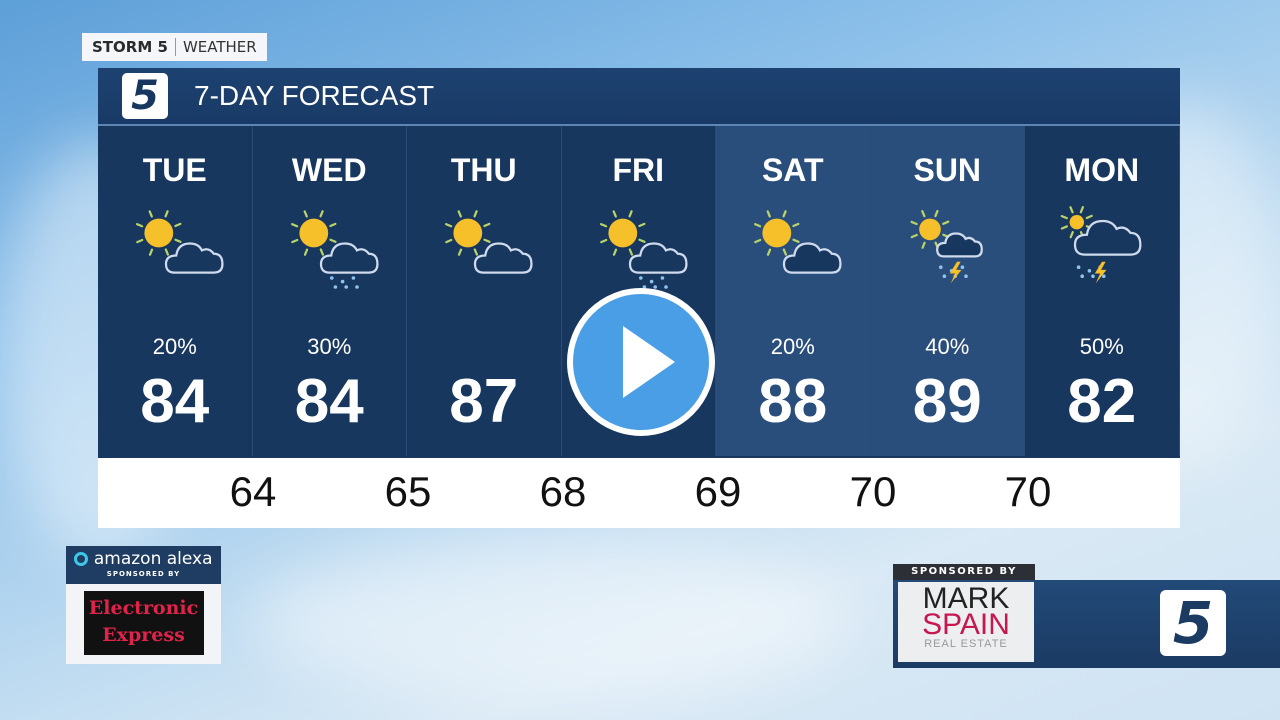 This screenshot has width=1280, height=720. I want to click on alexa-sponsored-by: SPONSORED BY, so click(143, 574).